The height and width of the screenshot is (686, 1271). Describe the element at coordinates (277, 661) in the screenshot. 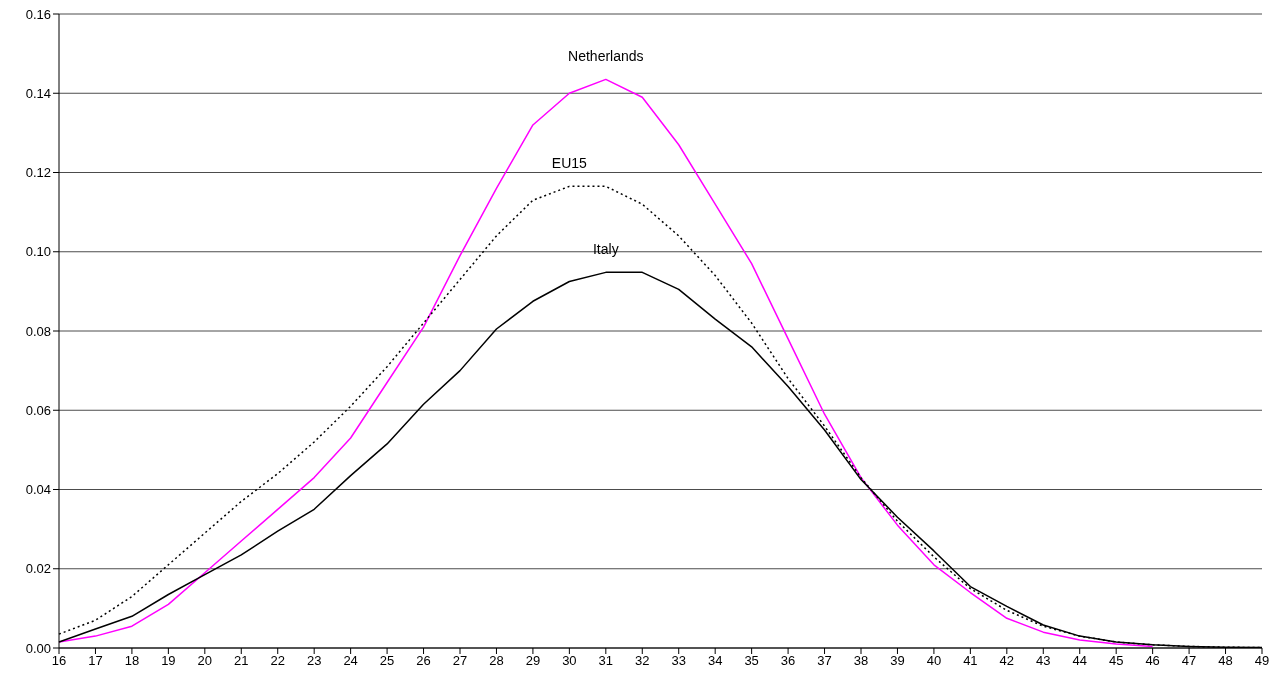

I see `x-tick-label: 22` at that location.